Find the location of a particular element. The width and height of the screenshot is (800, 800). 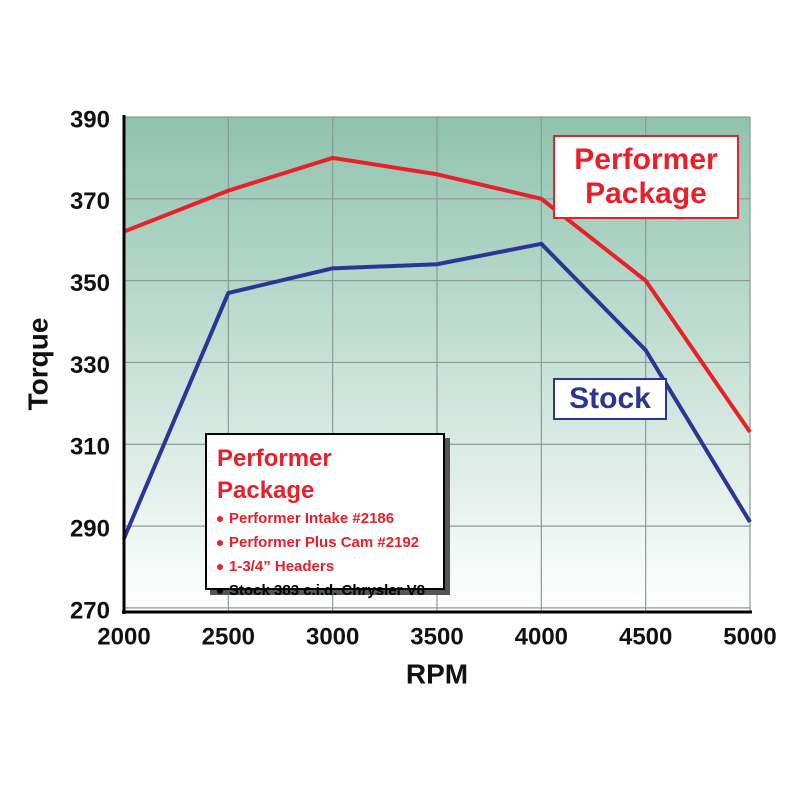

info-item-text: Stock 383 c.i.d. Chrysler V8 is located at coordinates (327, 590).